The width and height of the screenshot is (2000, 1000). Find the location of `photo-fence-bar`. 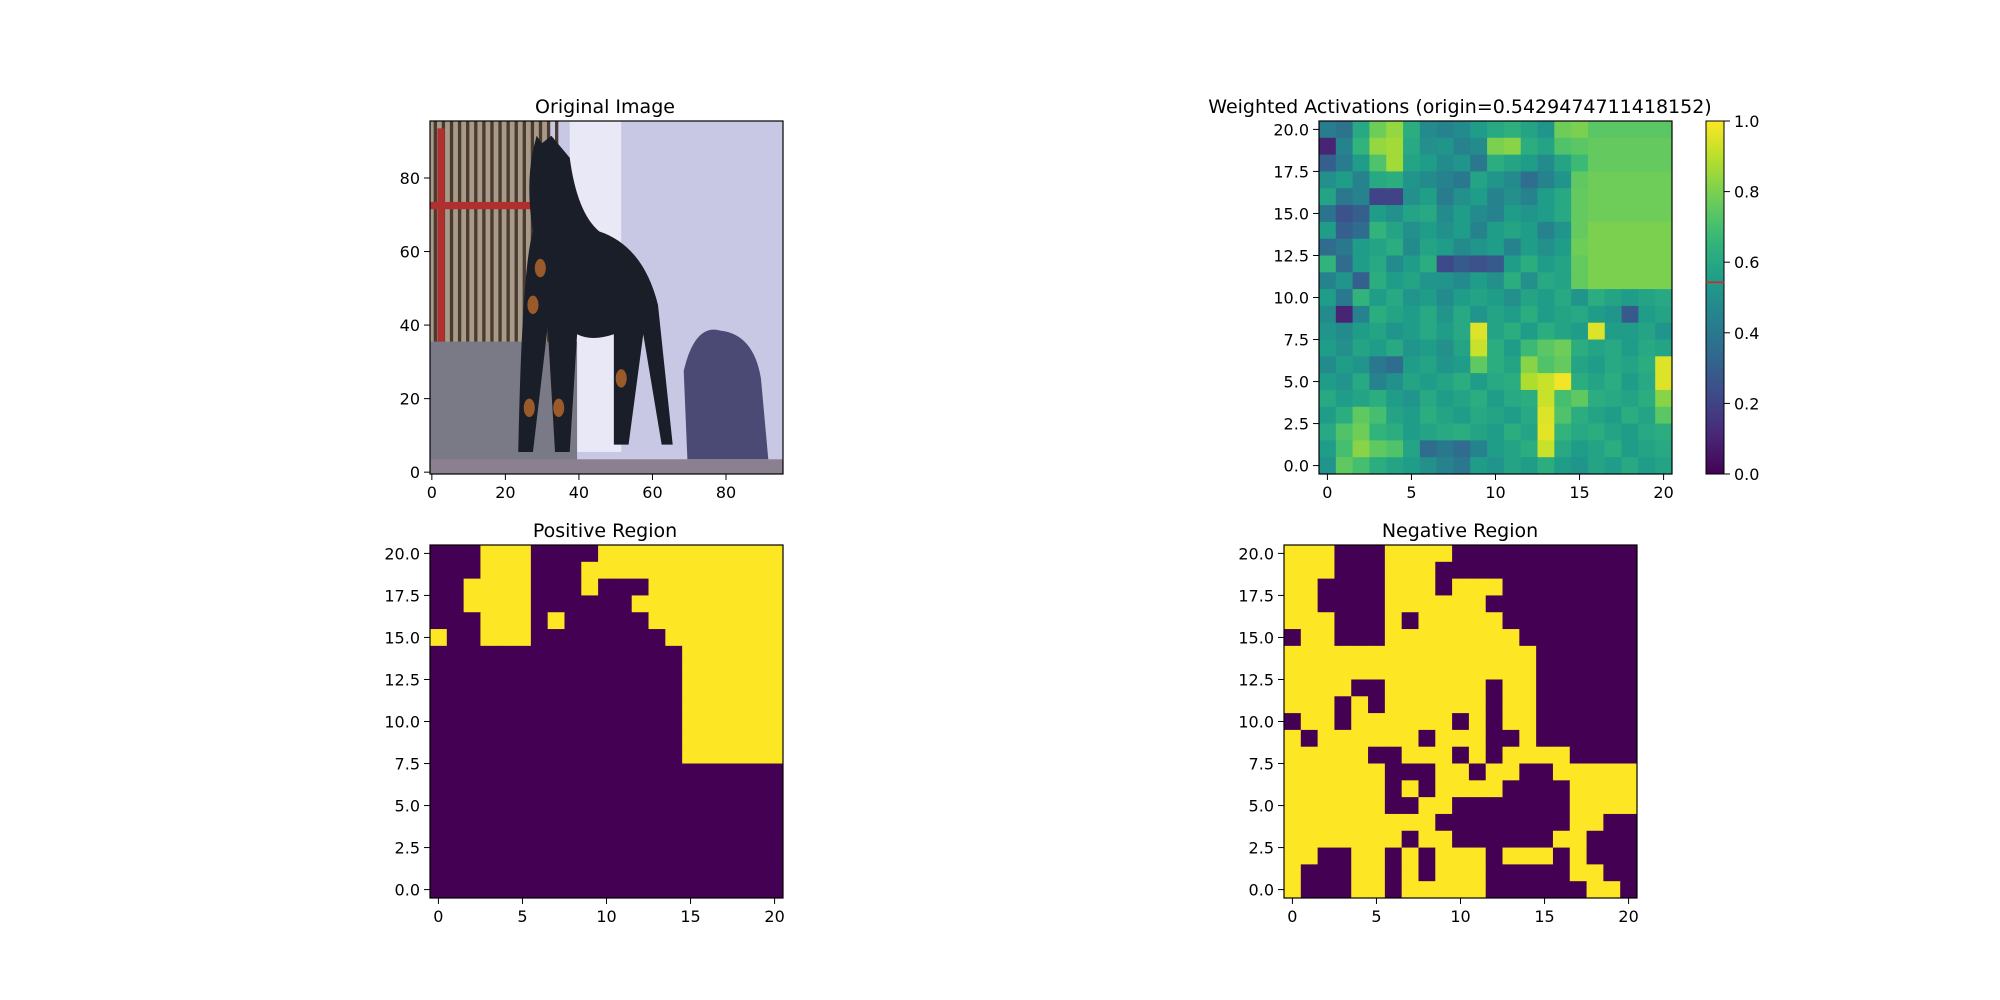

photo-fence-bar is located at coordinates (524, 257).